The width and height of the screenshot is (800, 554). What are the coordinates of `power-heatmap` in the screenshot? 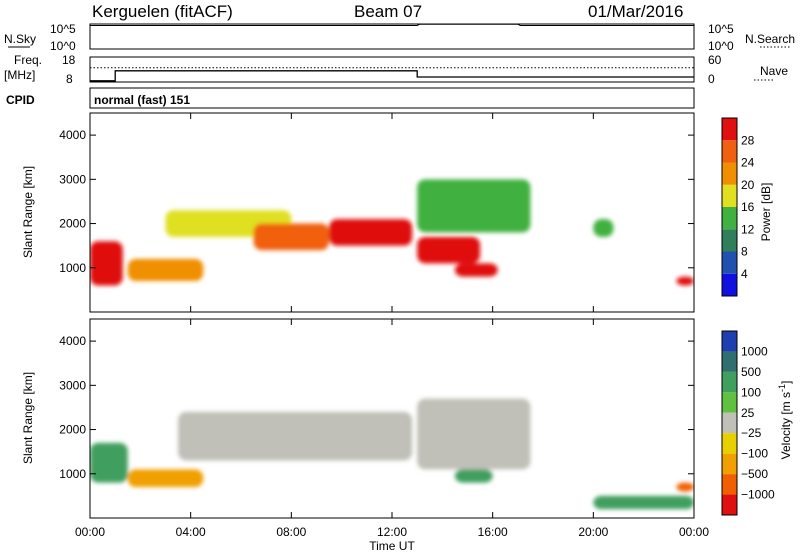 It's located at (392, 232).